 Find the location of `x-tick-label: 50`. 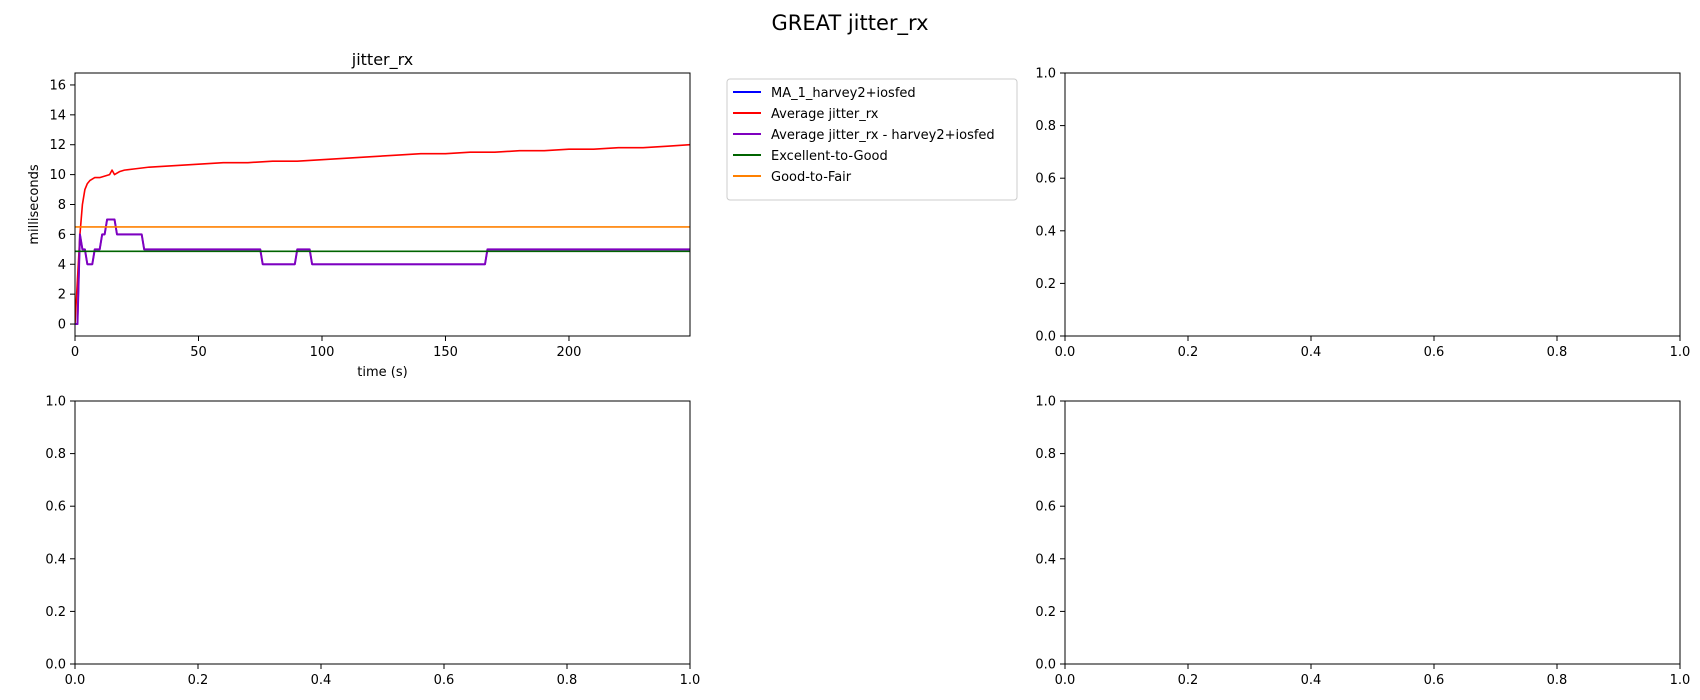

x-tick-label: 50 is located at coordinates (198, 352).